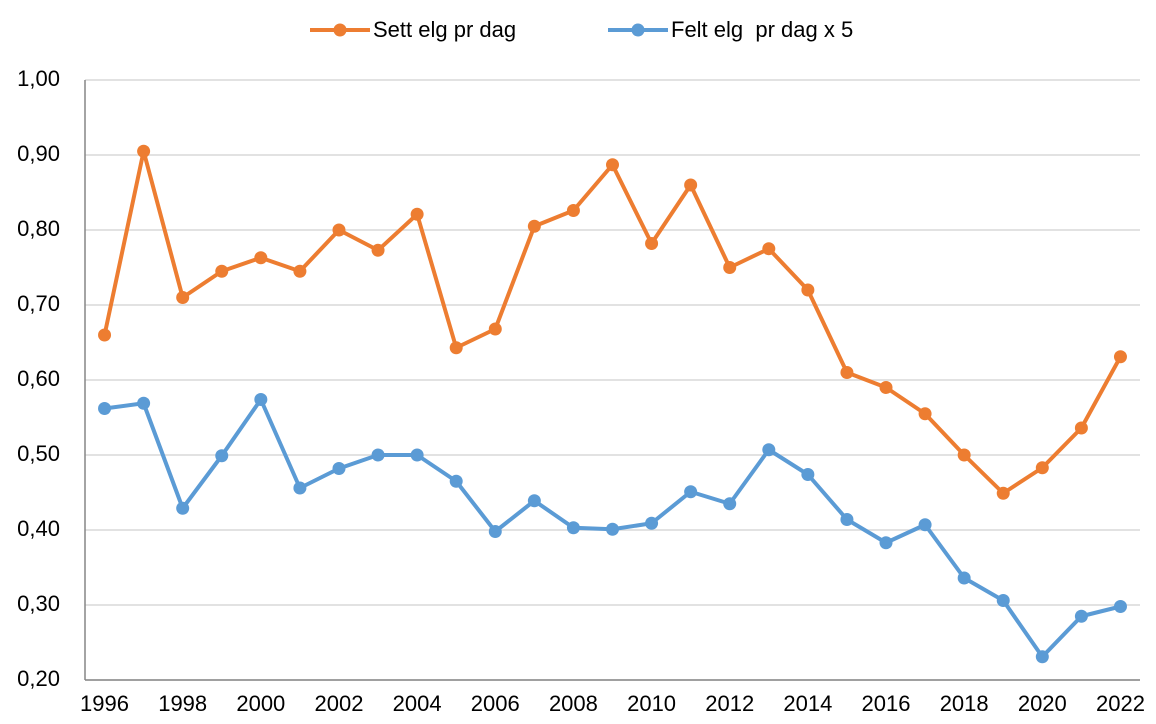 The height and width of the screenshot is (724, 1156). What do you see at coordinates (339, 703) in the screenshot?
I see `x-tick-label: 2002` at bounding box center [339, 703].